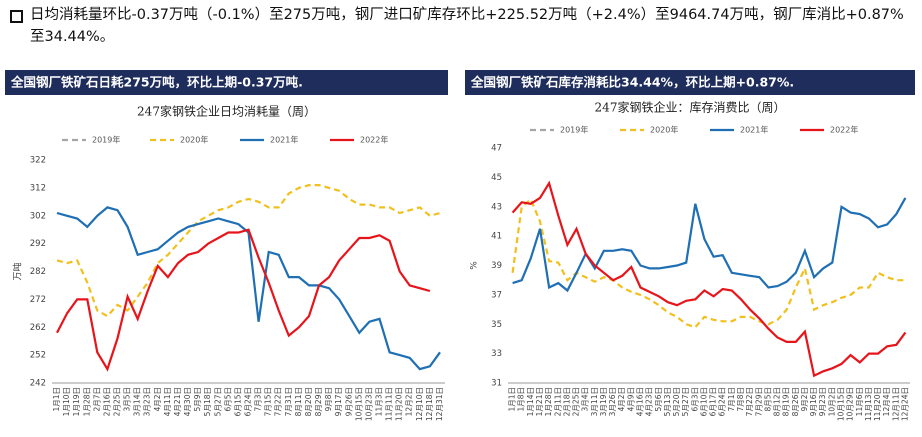 This screenshot has height=437, width=922. Describe the element at coordinates (566, 401) in the screenshot. I see `x-tick-label: 2月18日` at that location.